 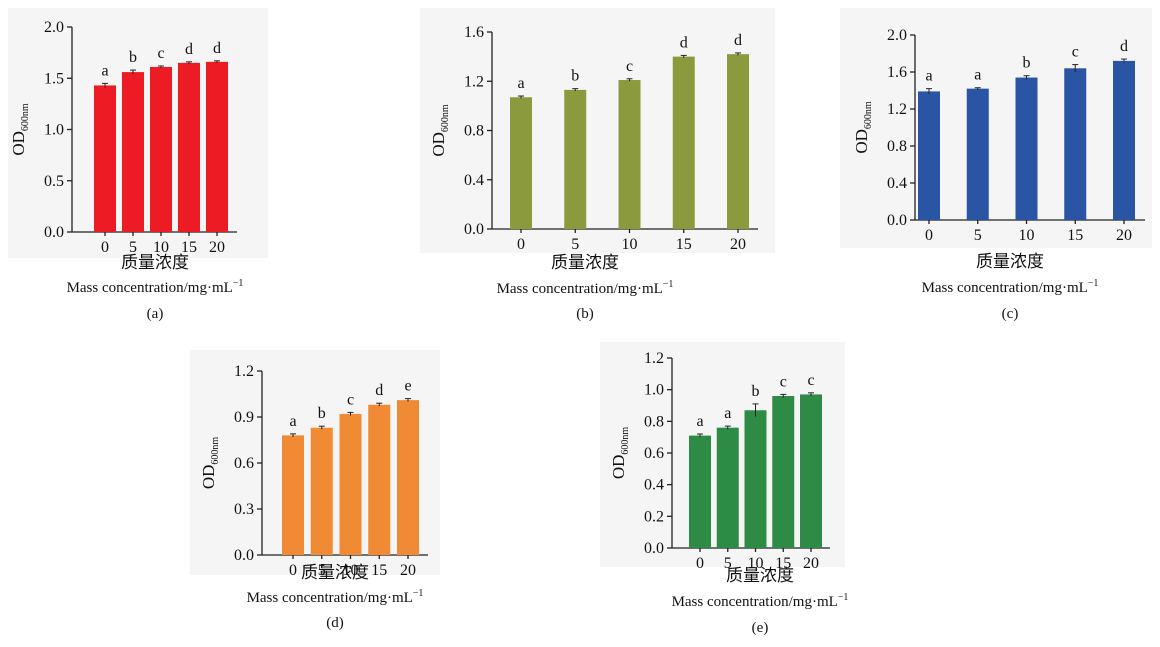 What do you see at coordinates (760, 628) in the screenshot?
I see `panel-label: (e)` at bounding box center [760, 628].